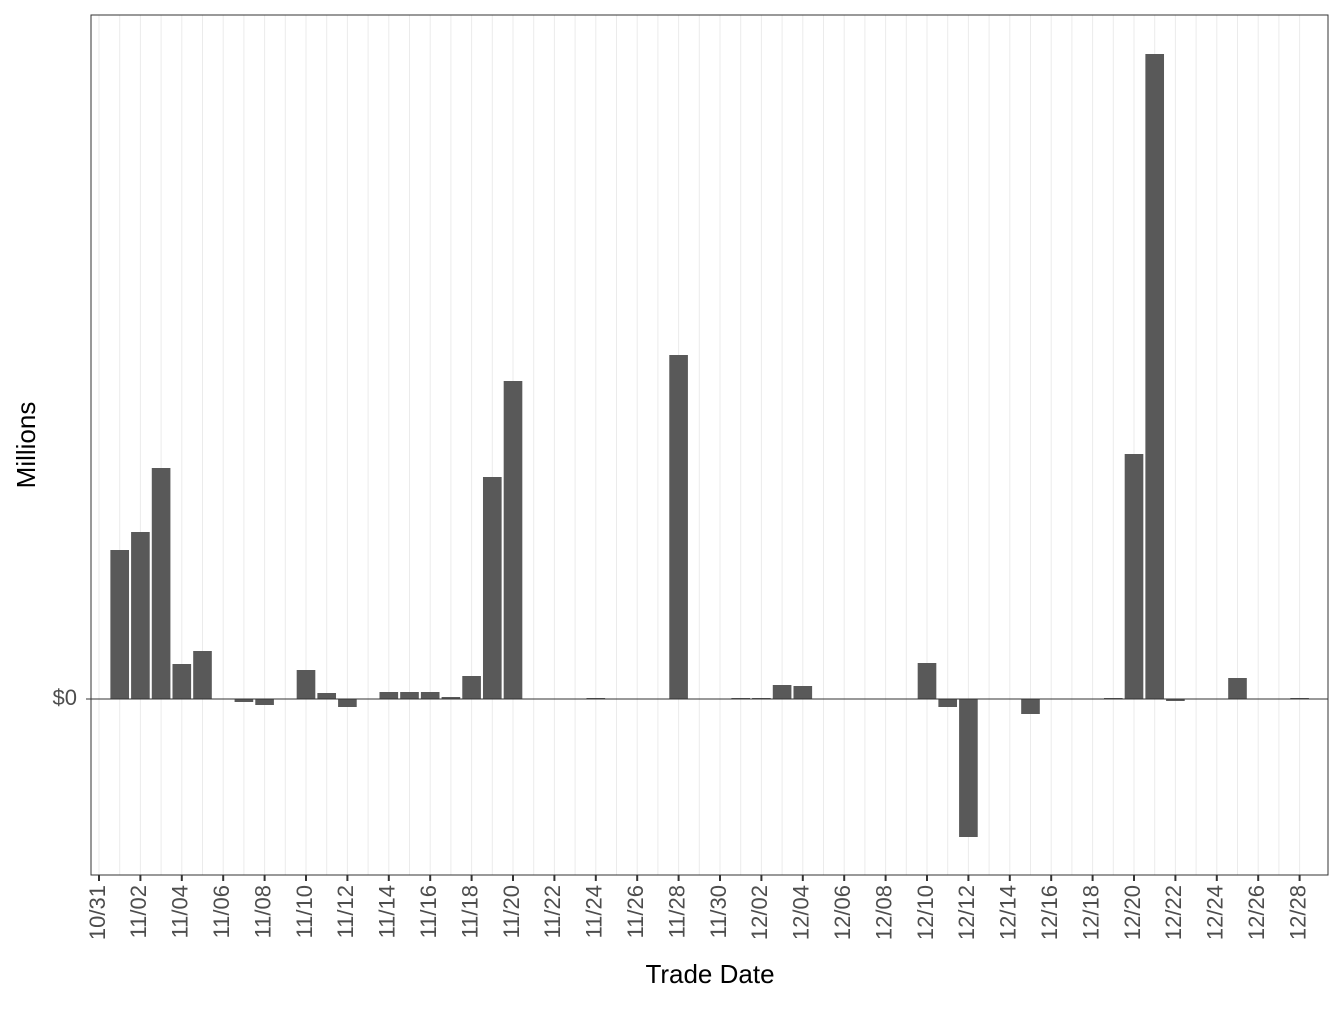 The image size is (1344, 1013). I want to click on x-tick-label: 12/08, so click(883, 912).